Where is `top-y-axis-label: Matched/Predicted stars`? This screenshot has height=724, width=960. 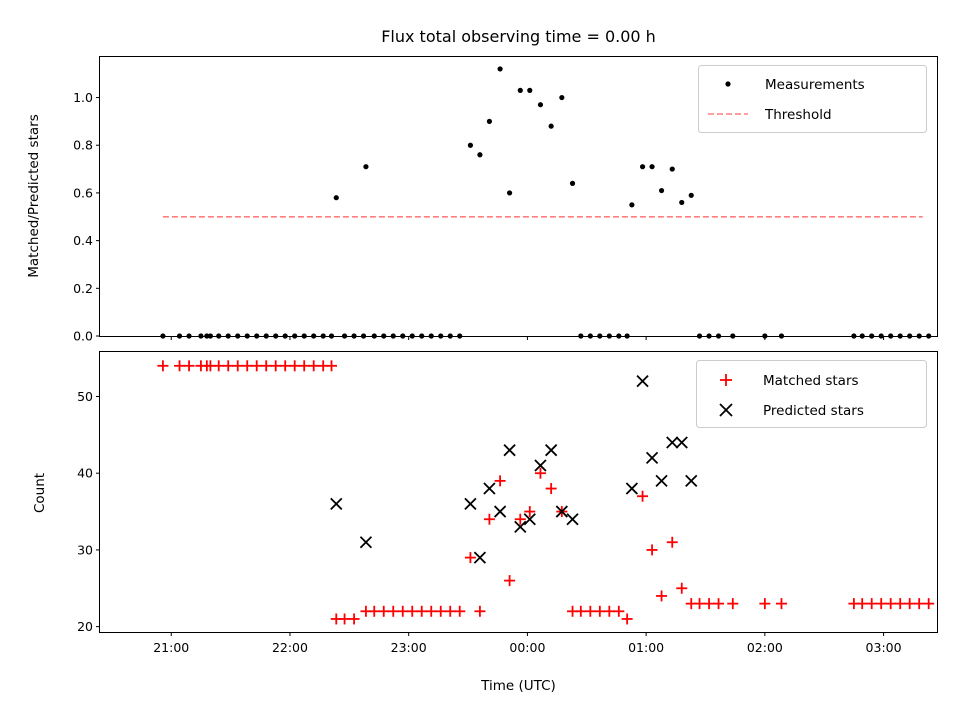 top-y-axis-label: Matched/Predicted stars is located at coordinates (34, 195).